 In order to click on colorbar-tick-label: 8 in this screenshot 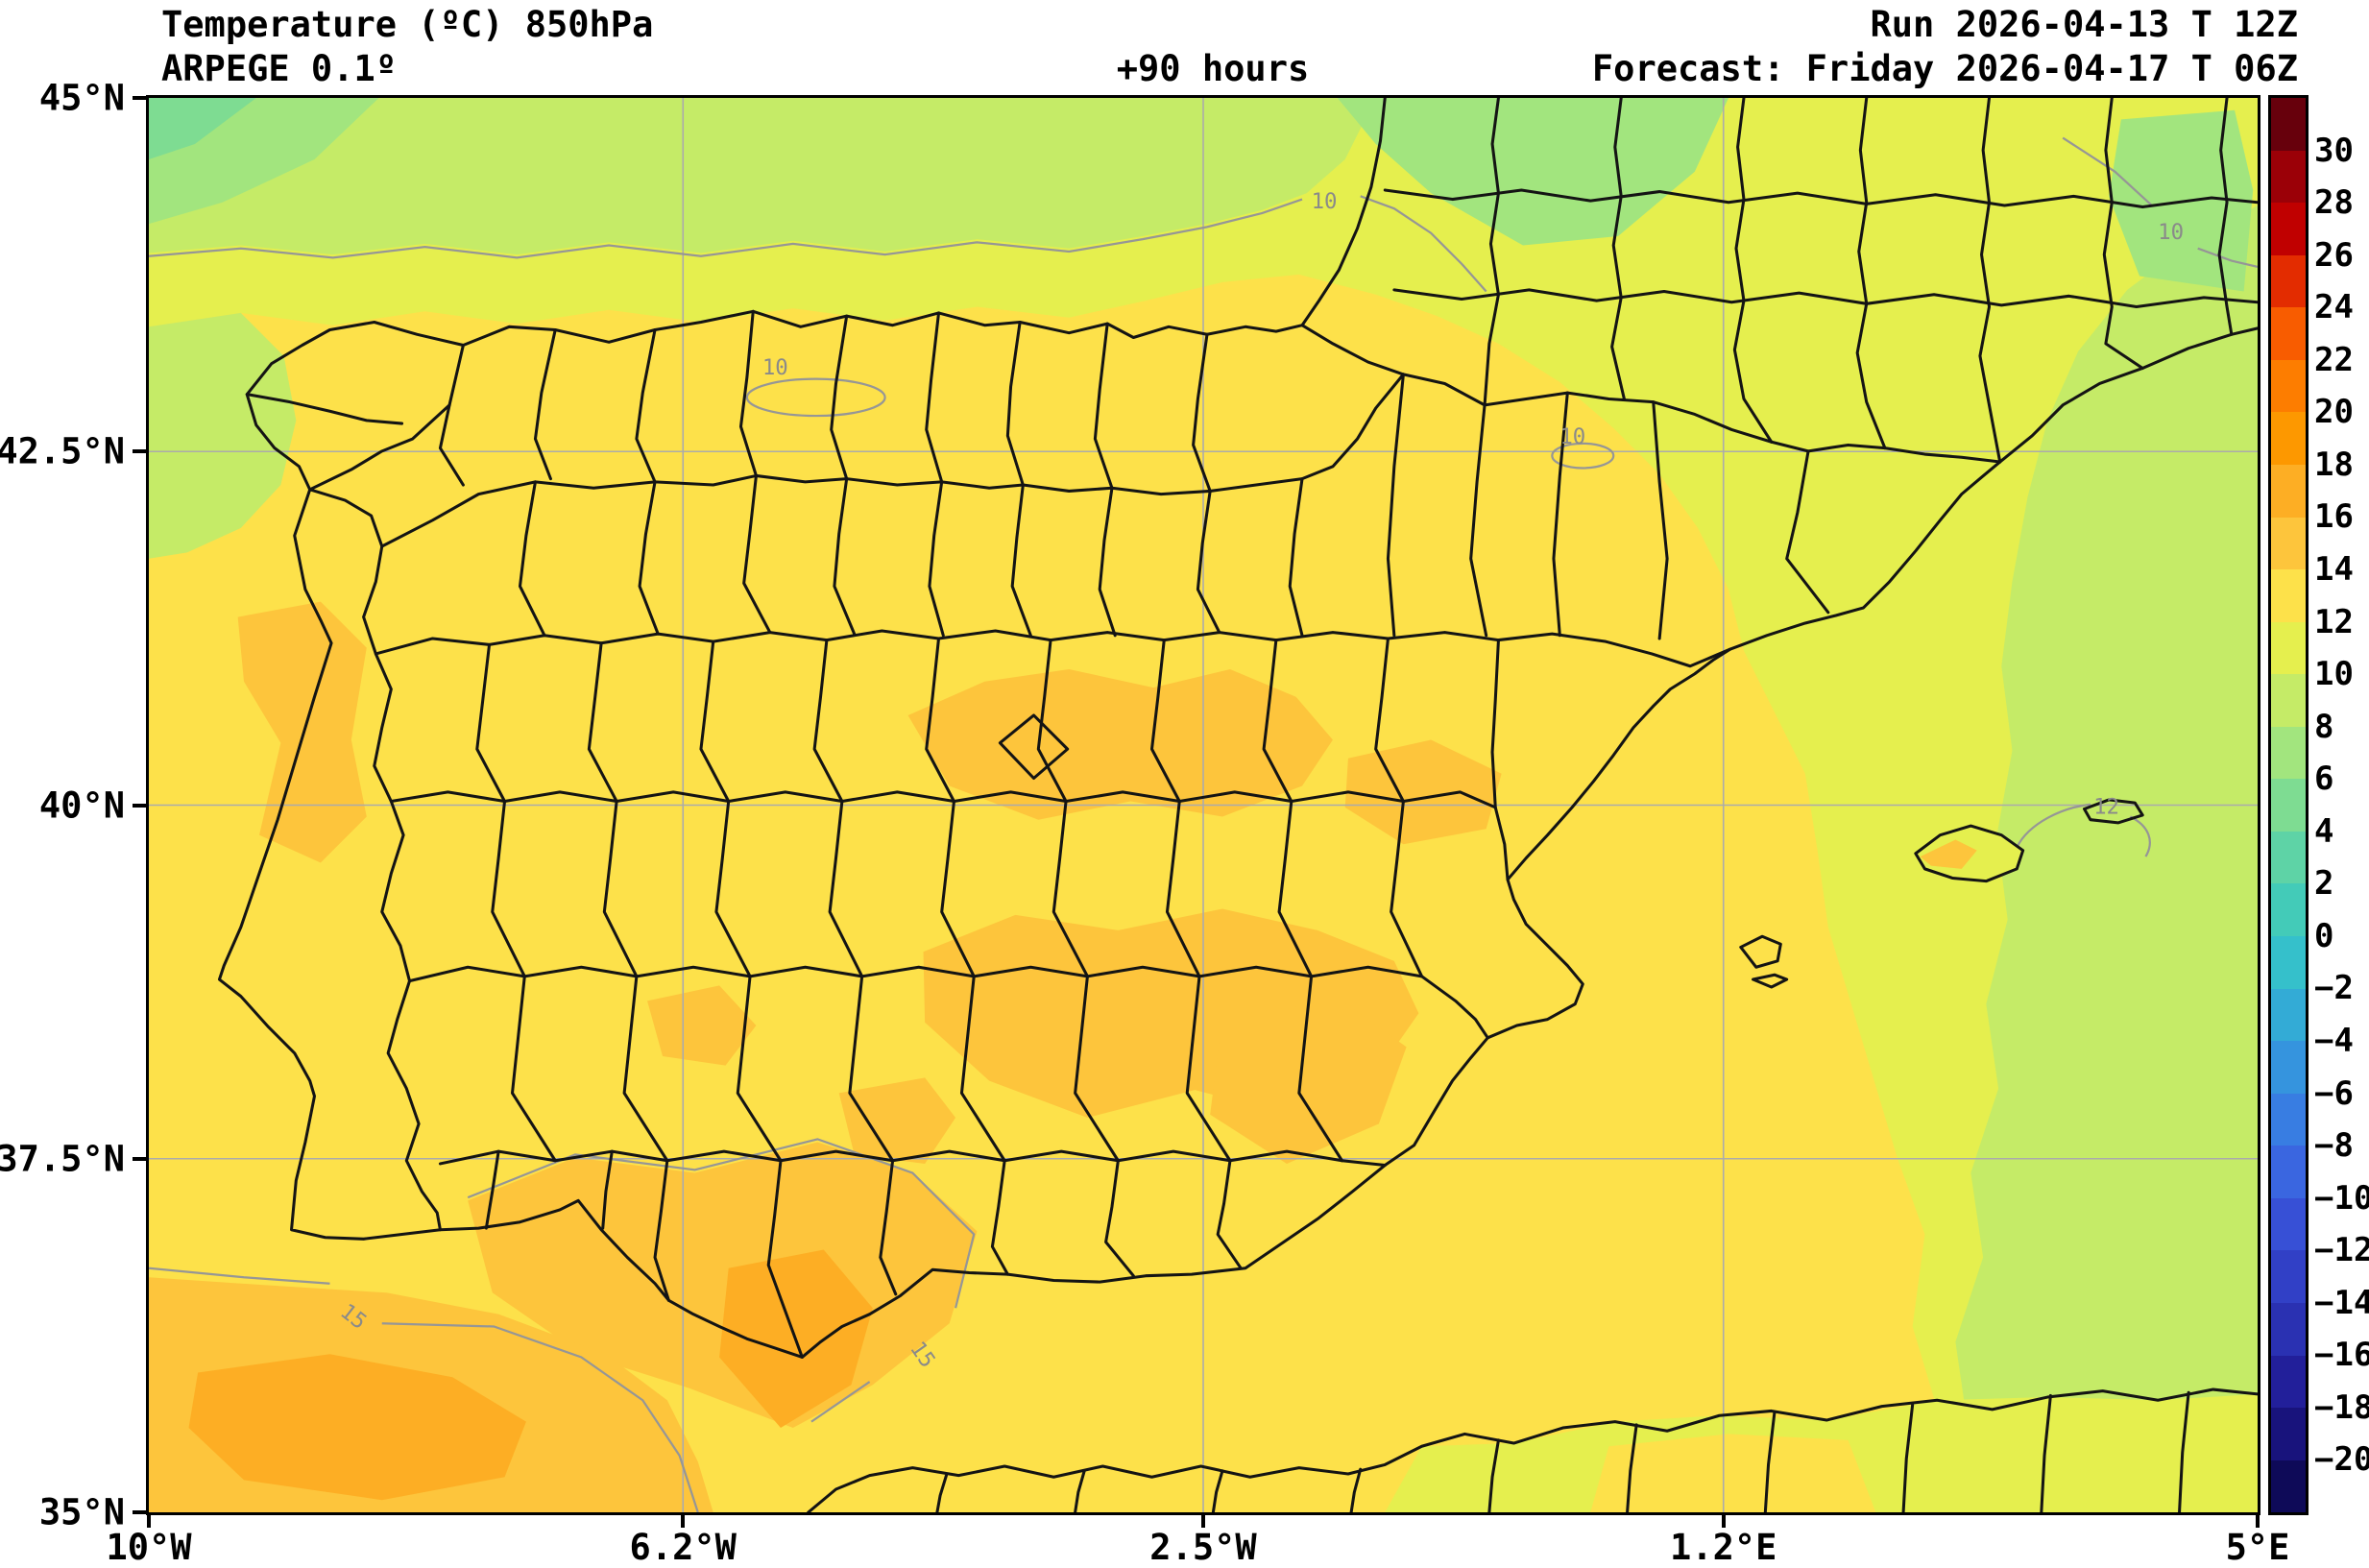, I will do `click(2324, 726)`.